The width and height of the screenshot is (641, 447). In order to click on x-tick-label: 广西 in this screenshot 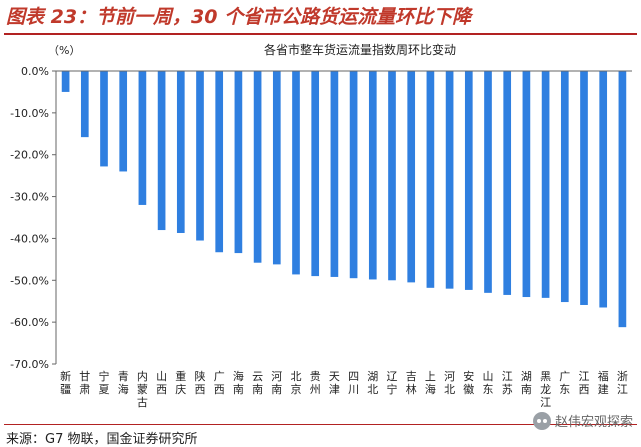, I will do `click(219, 383)`.